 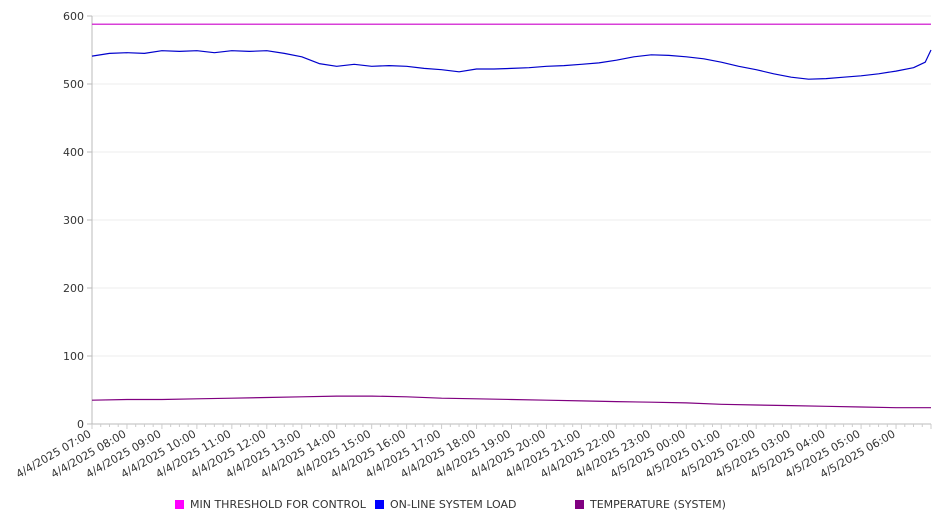 I want to click on y-axis-ticks: 0 100 200 300 400 500 600, so click(x=77, y=220).